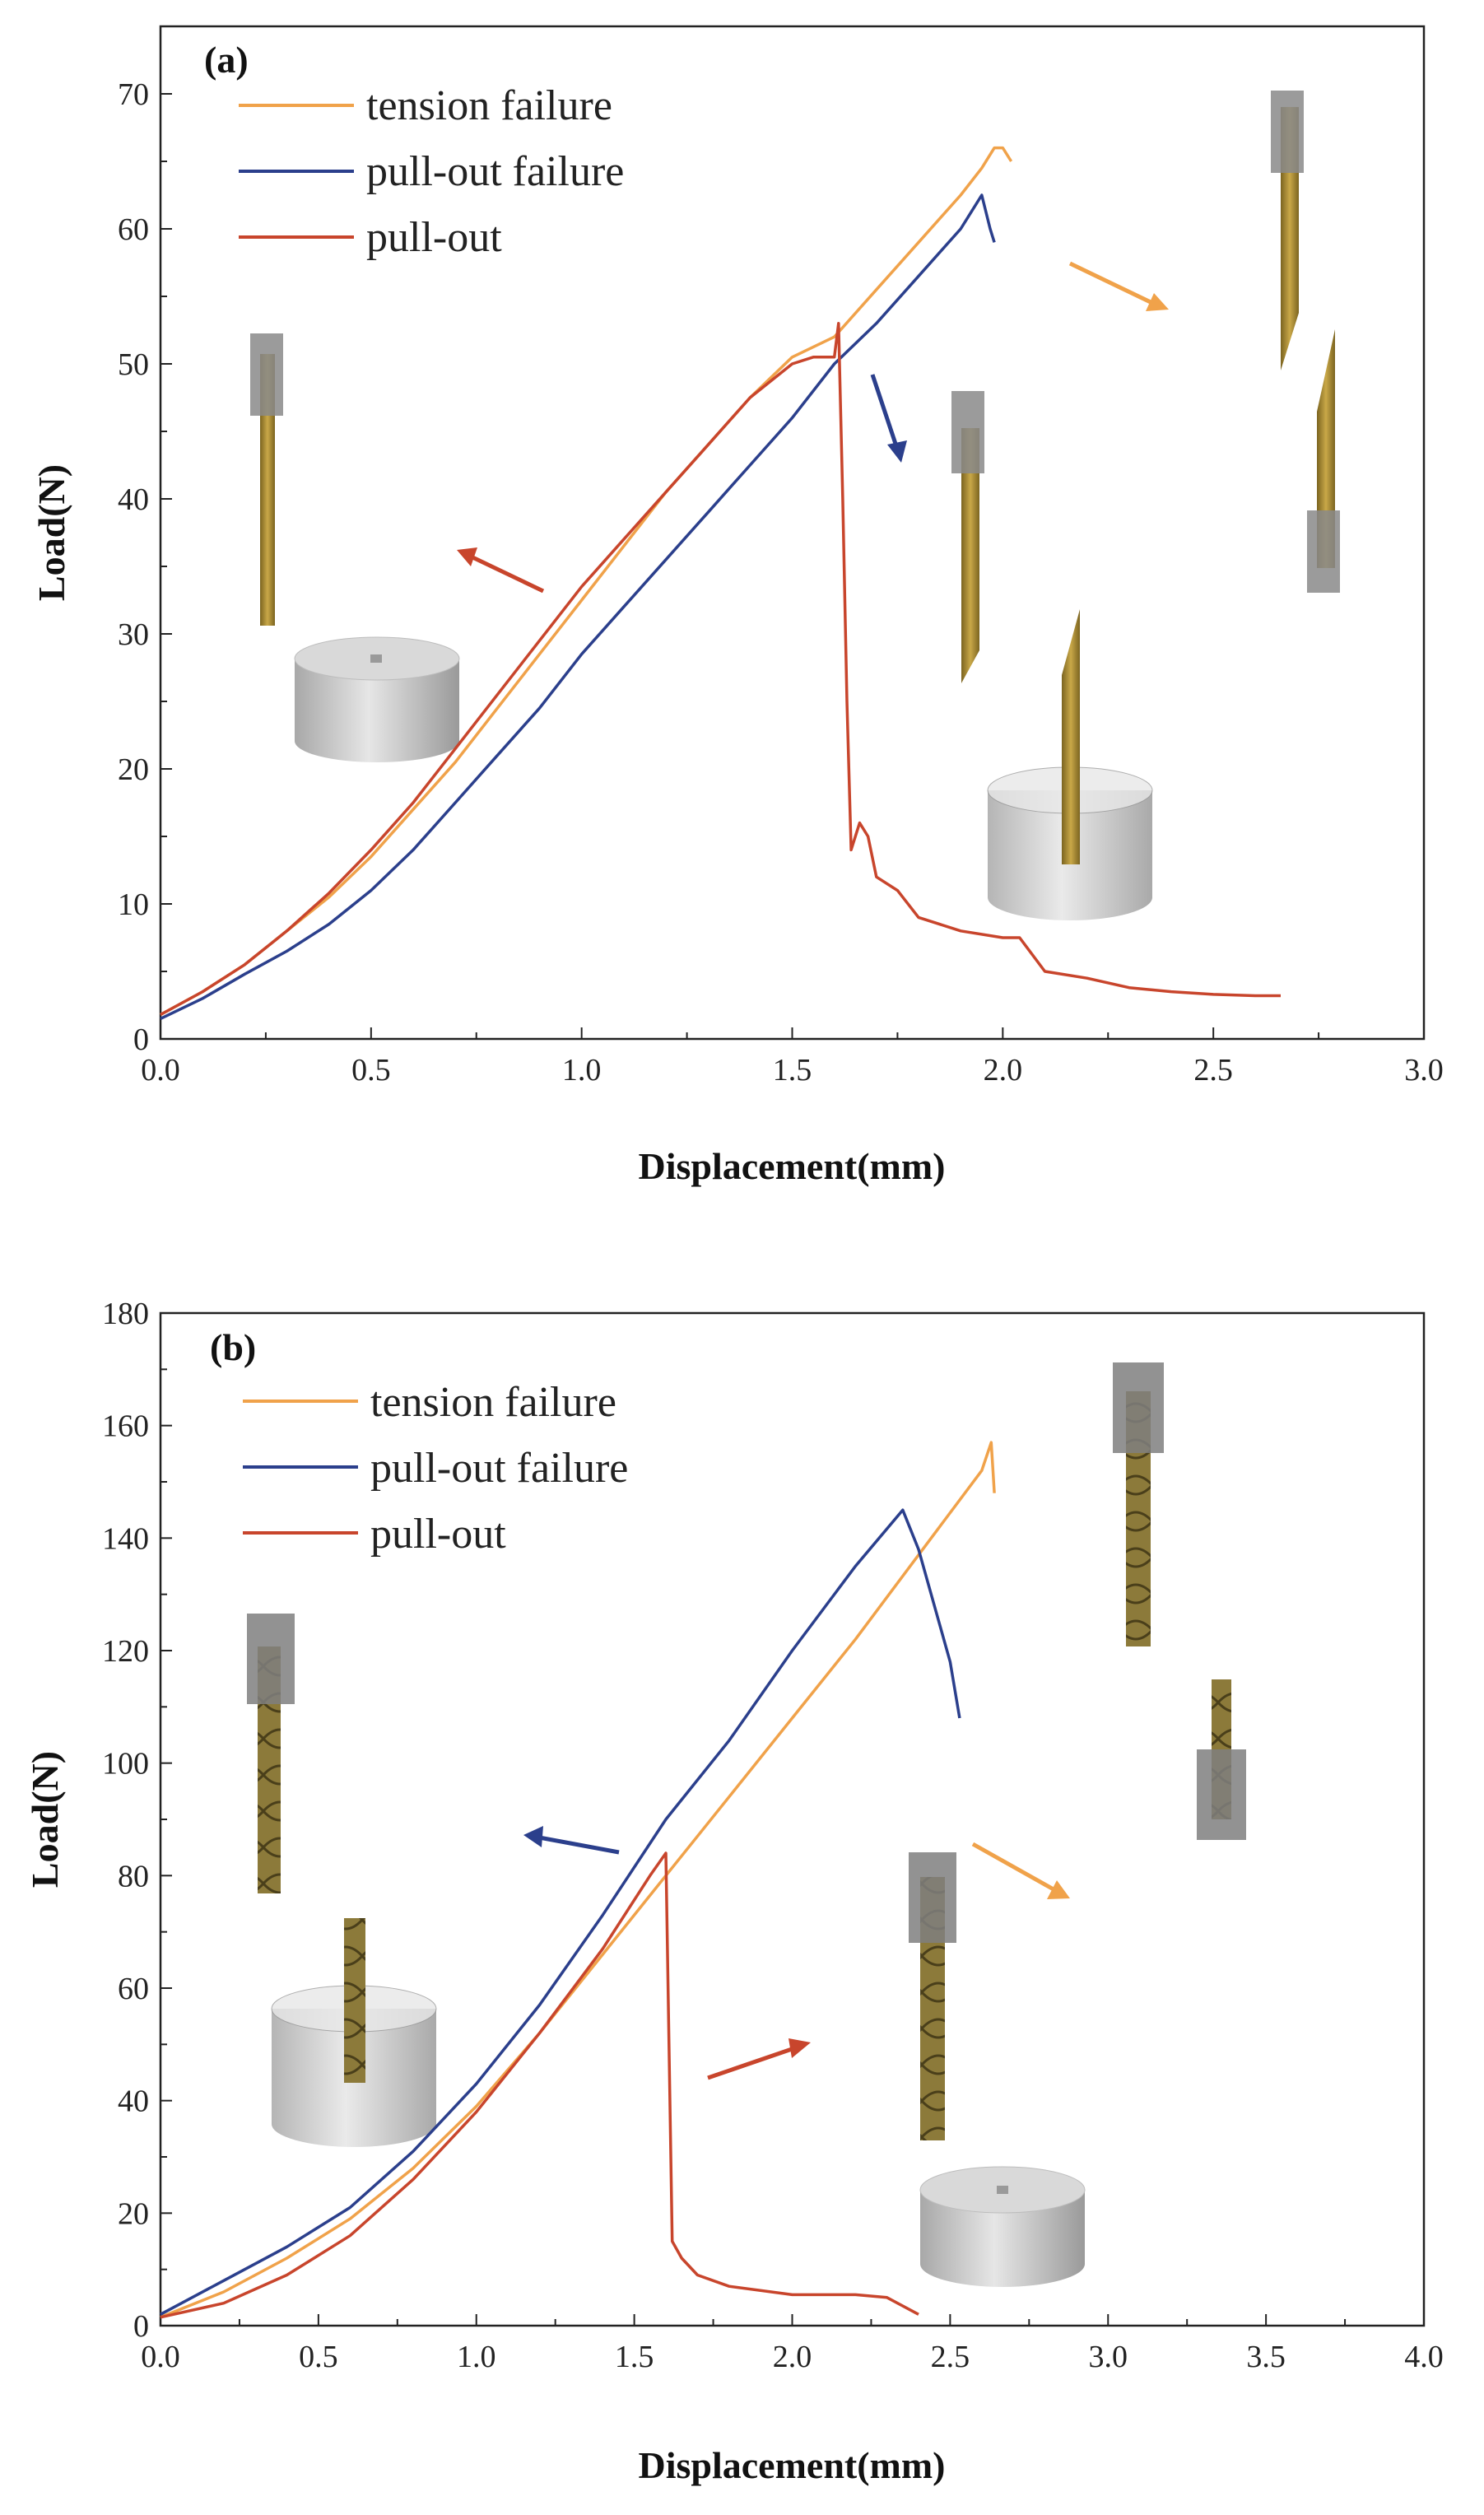 Image resolution: width=1484 pixels, height=2515 pixels. What do you see at coordinates (377, 699) in the screenshot?
I see `illustration-cylinder-a1` at bounding box center [377, 699].